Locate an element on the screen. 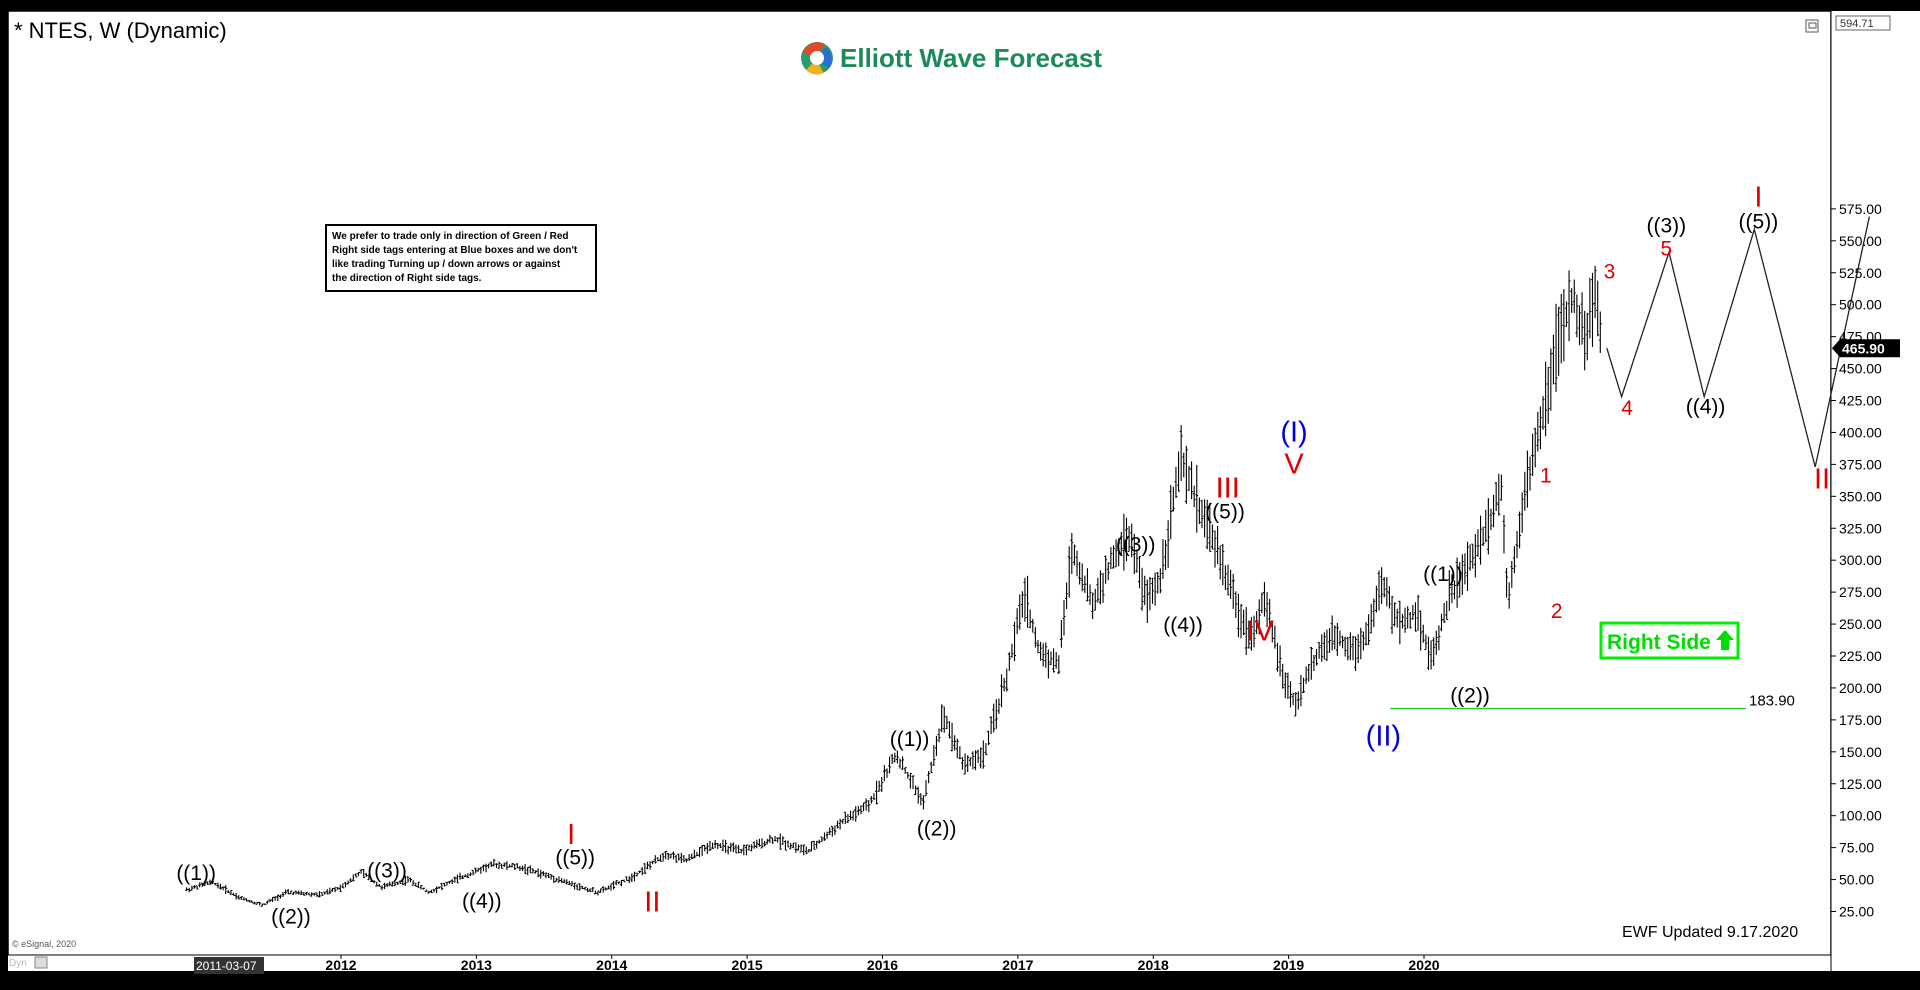  projection-layer is located at coordinates (1738, 342).